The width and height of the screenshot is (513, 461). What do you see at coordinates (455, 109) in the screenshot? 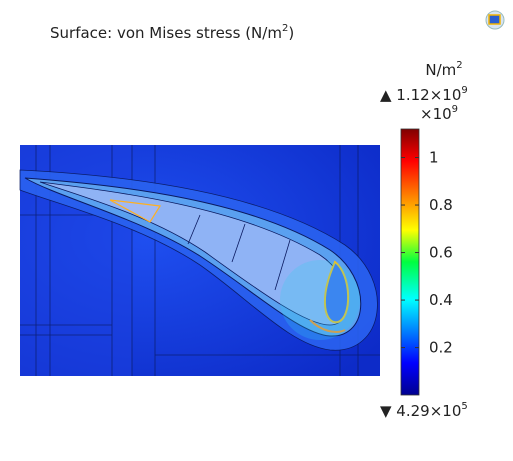
I see `factor-sup: 9` at bounding box center [455, 109].